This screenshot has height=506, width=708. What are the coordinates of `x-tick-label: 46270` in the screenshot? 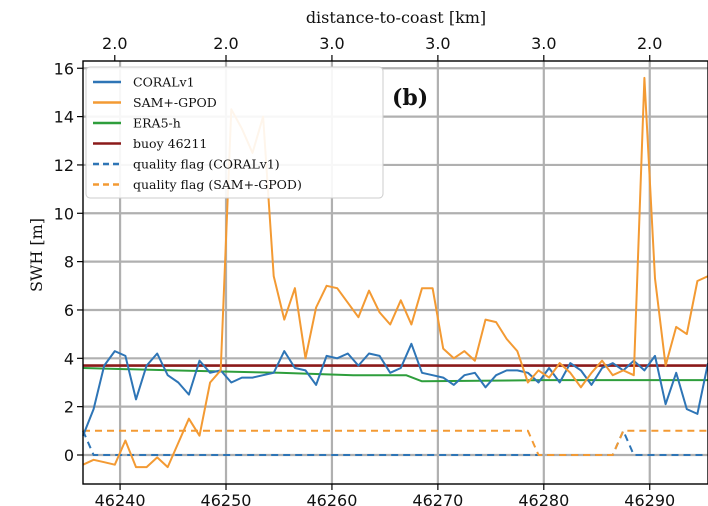 It's located at (437, 498).